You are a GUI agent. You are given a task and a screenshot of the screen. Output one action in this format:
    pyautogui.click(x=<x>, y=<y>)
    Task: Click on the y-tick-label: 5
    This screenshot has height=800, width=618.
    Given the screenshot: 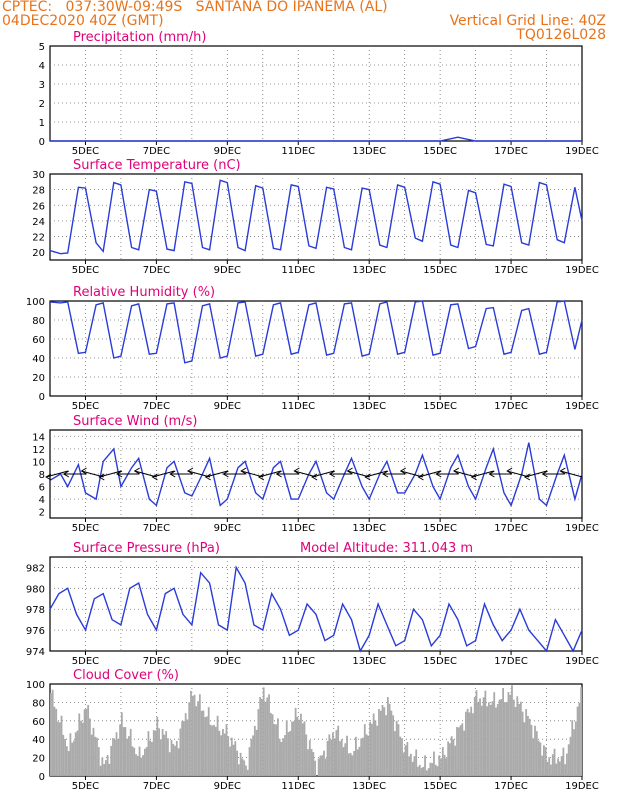 What is the action you would take?
    pyautogui.click(x=42, y=47)
    